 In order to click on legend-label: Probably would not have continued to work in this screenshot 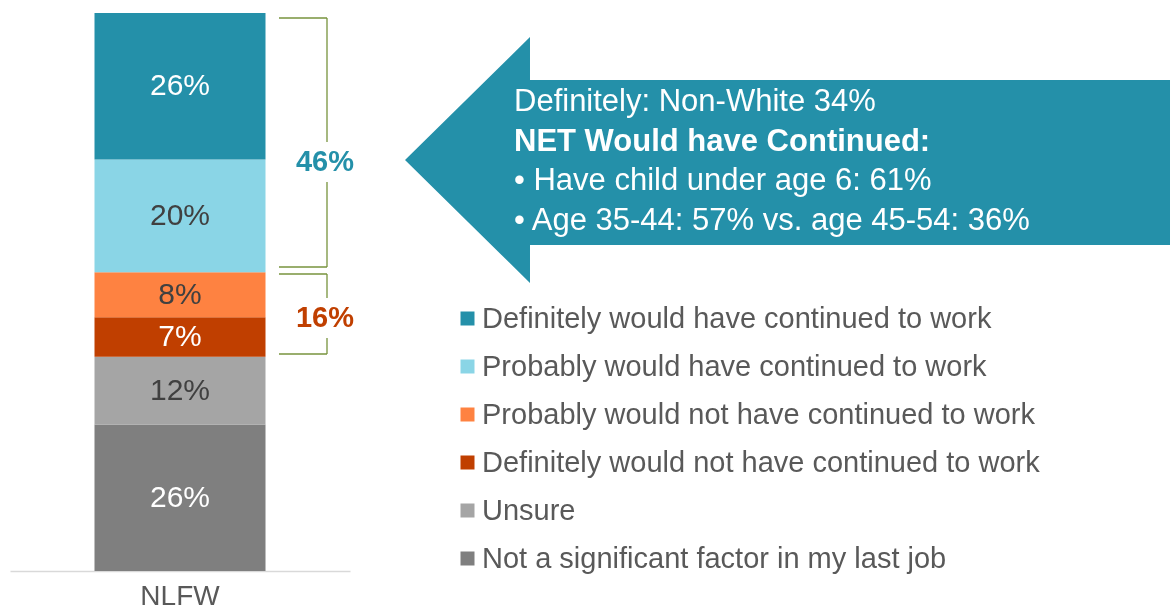, I will do `click(759, 413)`.